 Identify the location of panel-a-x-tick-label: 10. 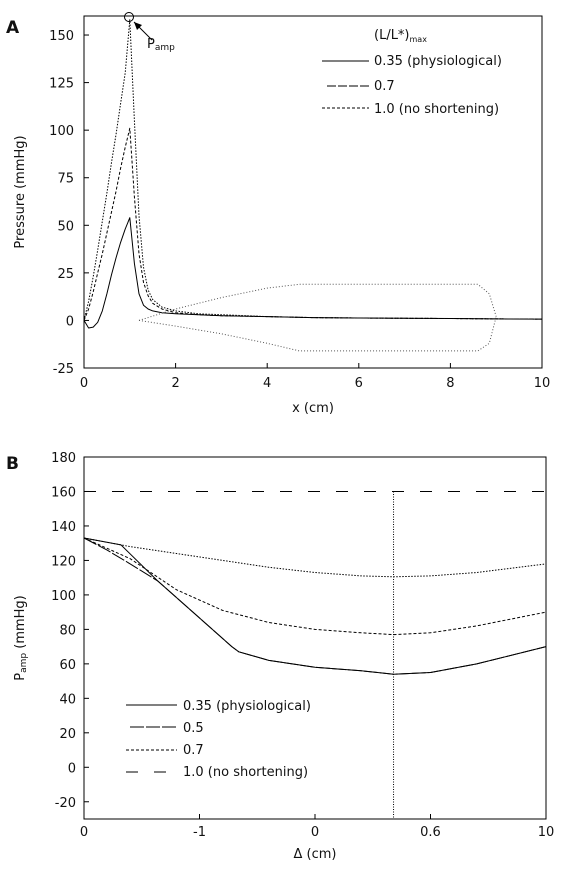
(542, 383).